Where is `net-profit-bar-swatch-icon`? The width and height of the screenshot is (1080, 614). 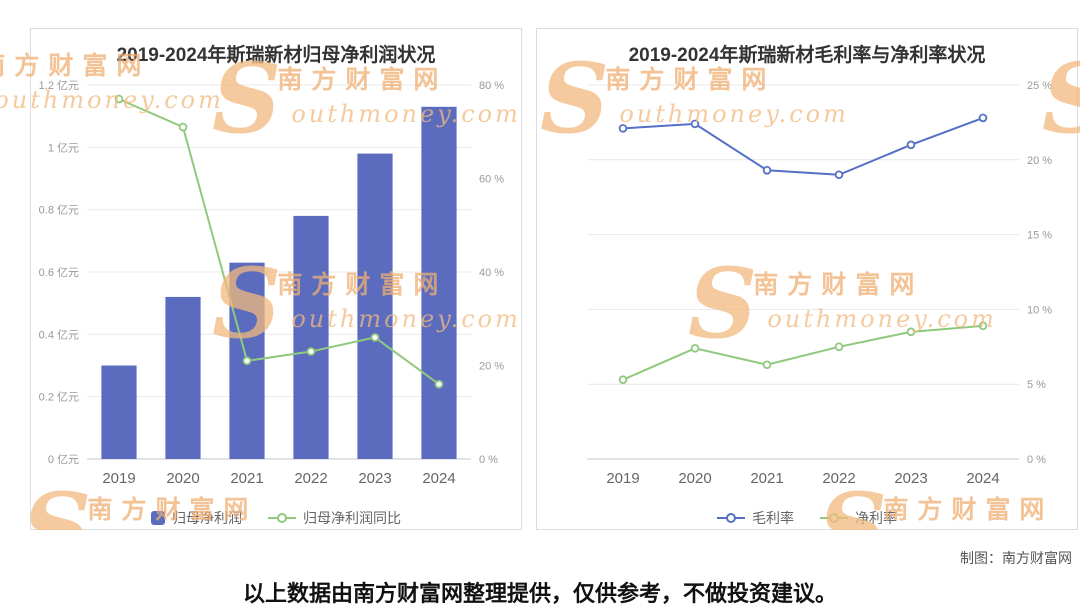
net-profit-bar-swatch-icon is located at coordinates (158, 518).